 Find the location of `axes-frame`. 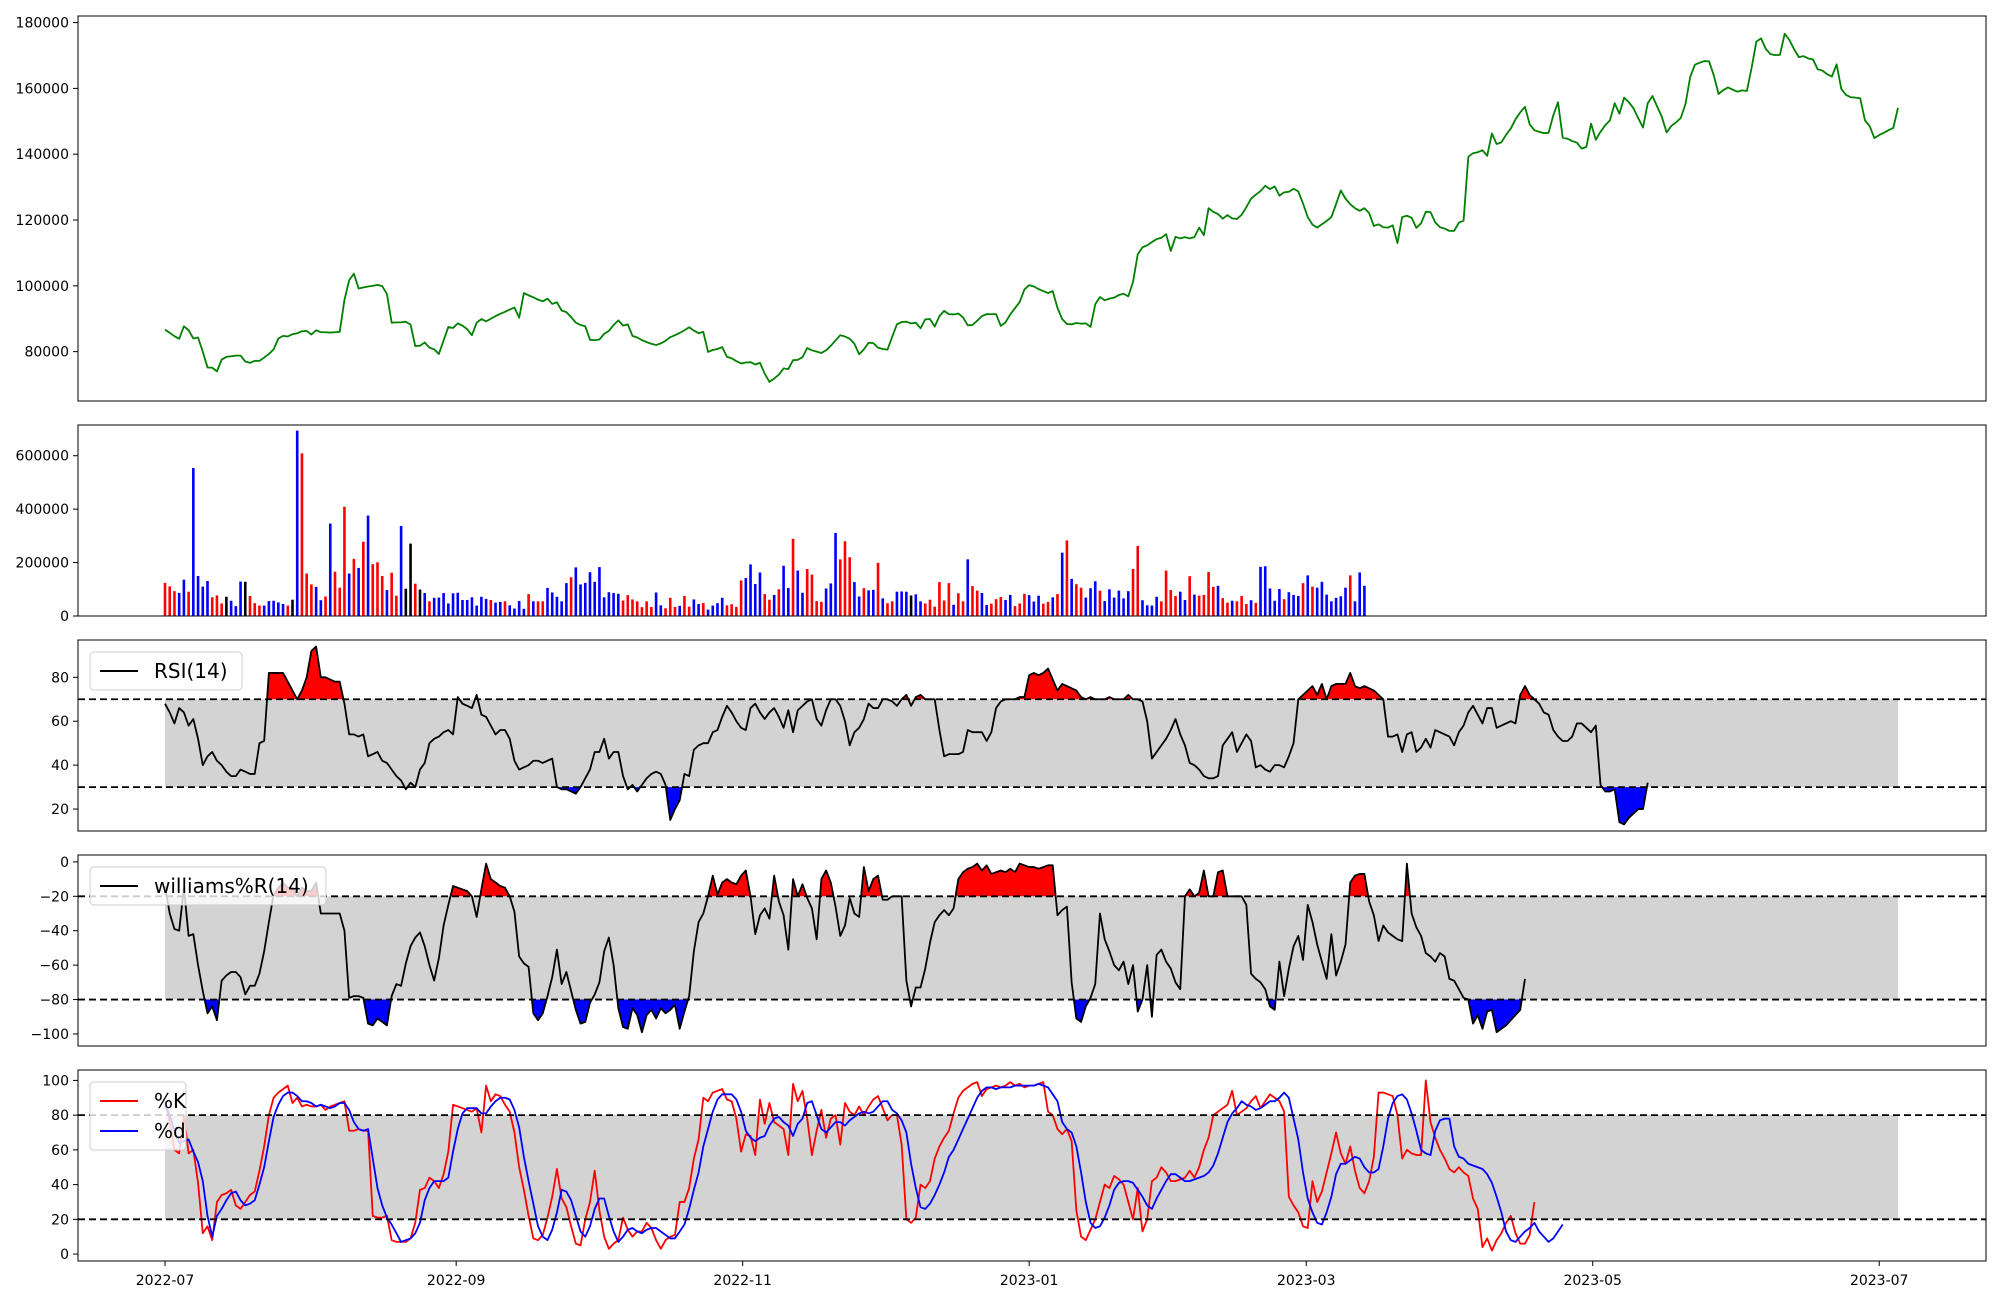

axes-frame is located at coordinates (1032, 735).